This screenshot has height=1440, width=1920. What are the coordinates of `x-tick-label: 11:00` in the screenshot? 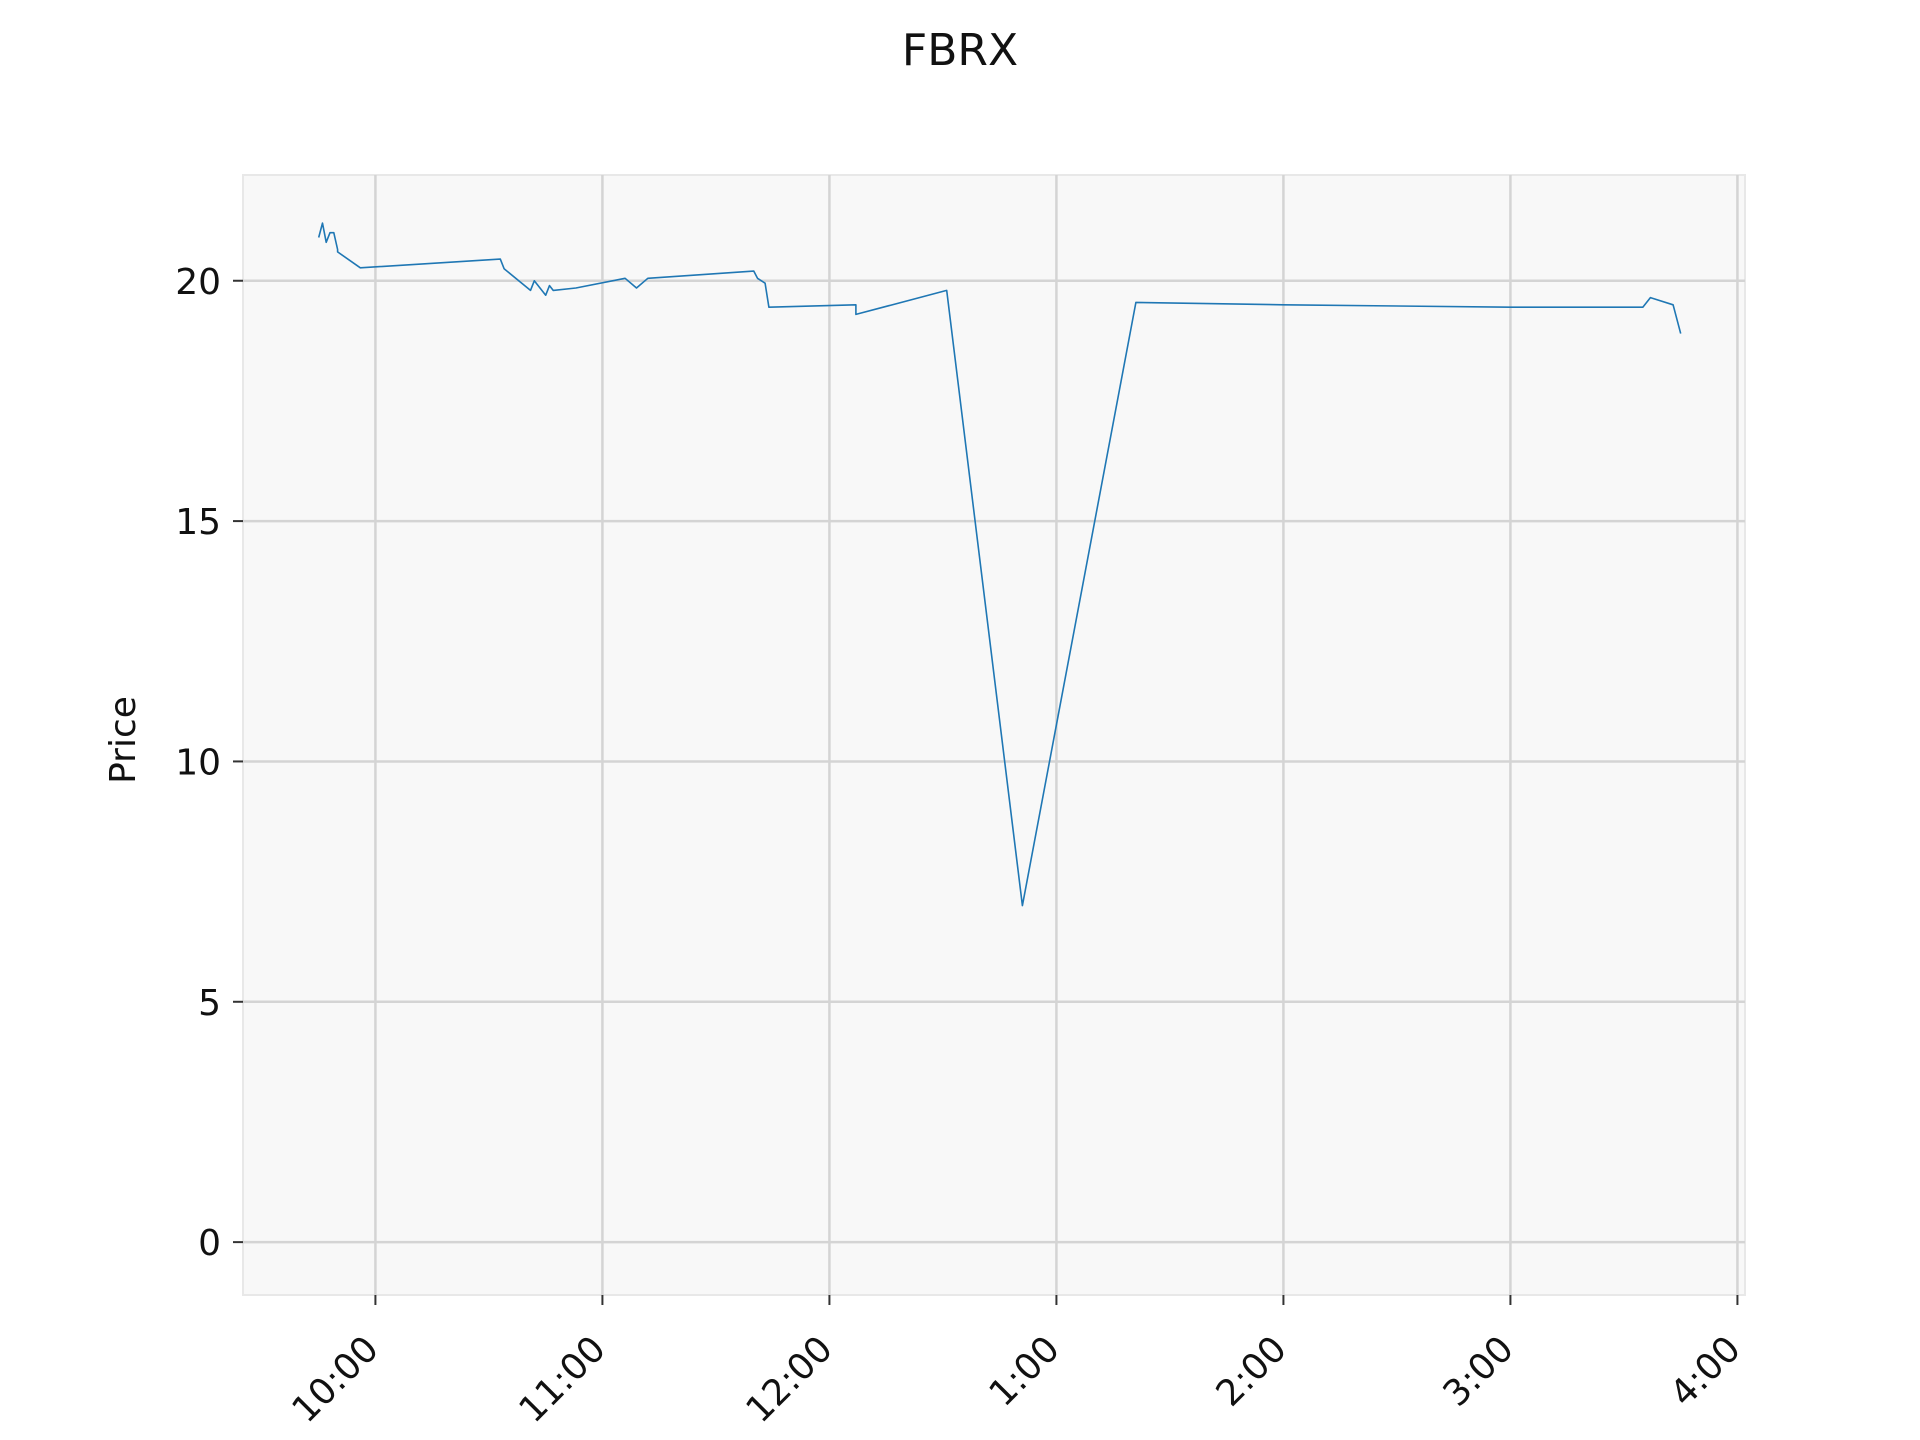 It's located at (562, 1380).